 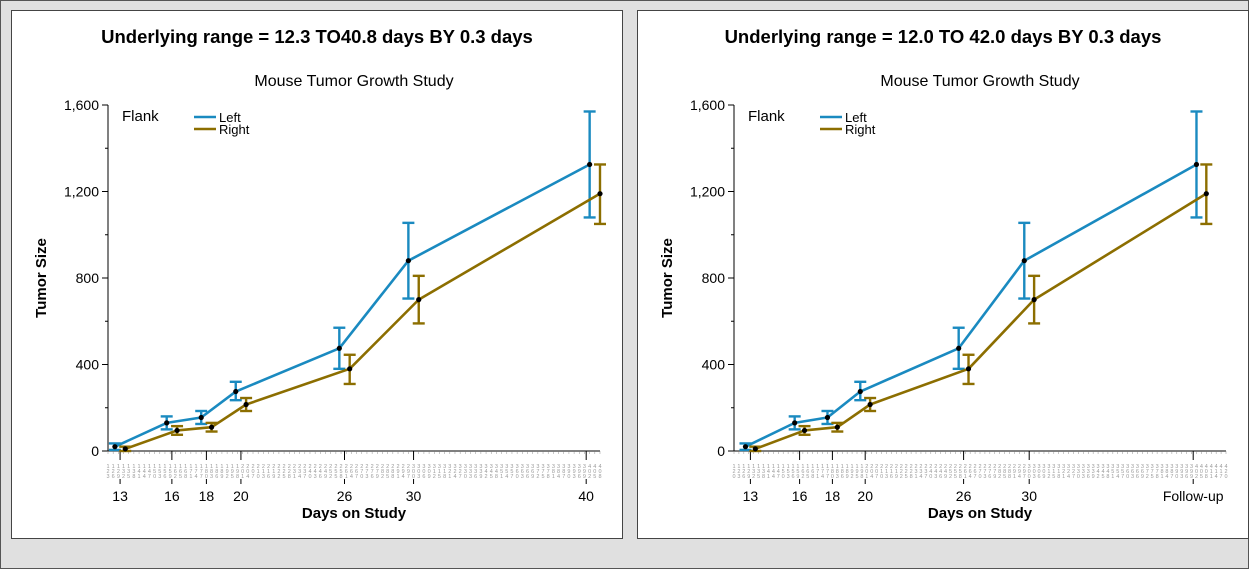 What do you see at coordinates (354, 513) in the screenshot?
I see `x-axis-label: Days on Study` at bounding box center [354, 513].